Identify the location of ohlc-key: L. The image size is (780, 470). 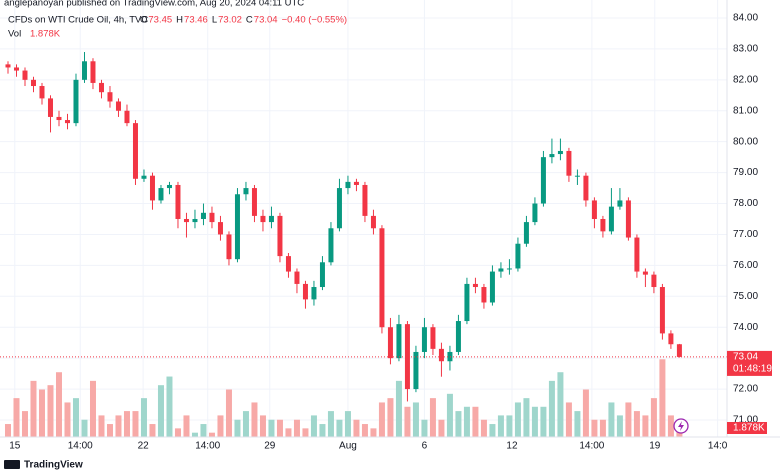
(214, 20).